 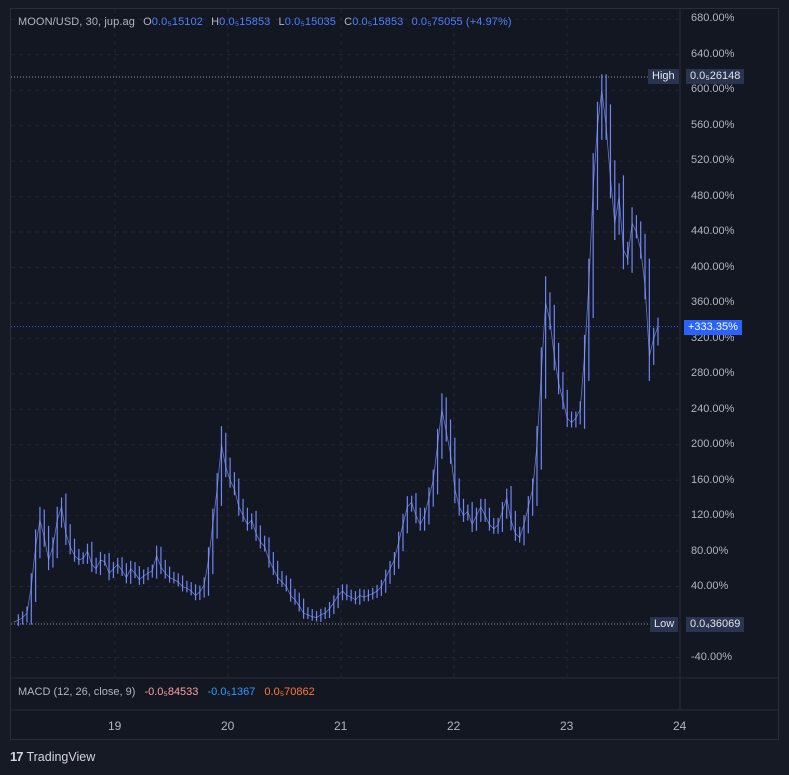 What do you see at coordinates (713, 338) in the screenshot?
I see `price-axis-label: 320.00%` at bounding box center [713, 338].